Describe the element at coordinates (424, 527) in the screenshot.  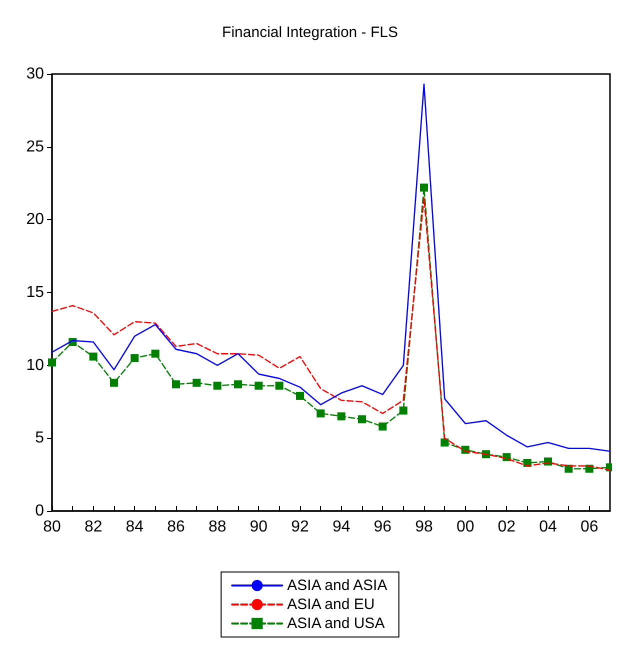
I see `x-tick-label: 98` at that location.